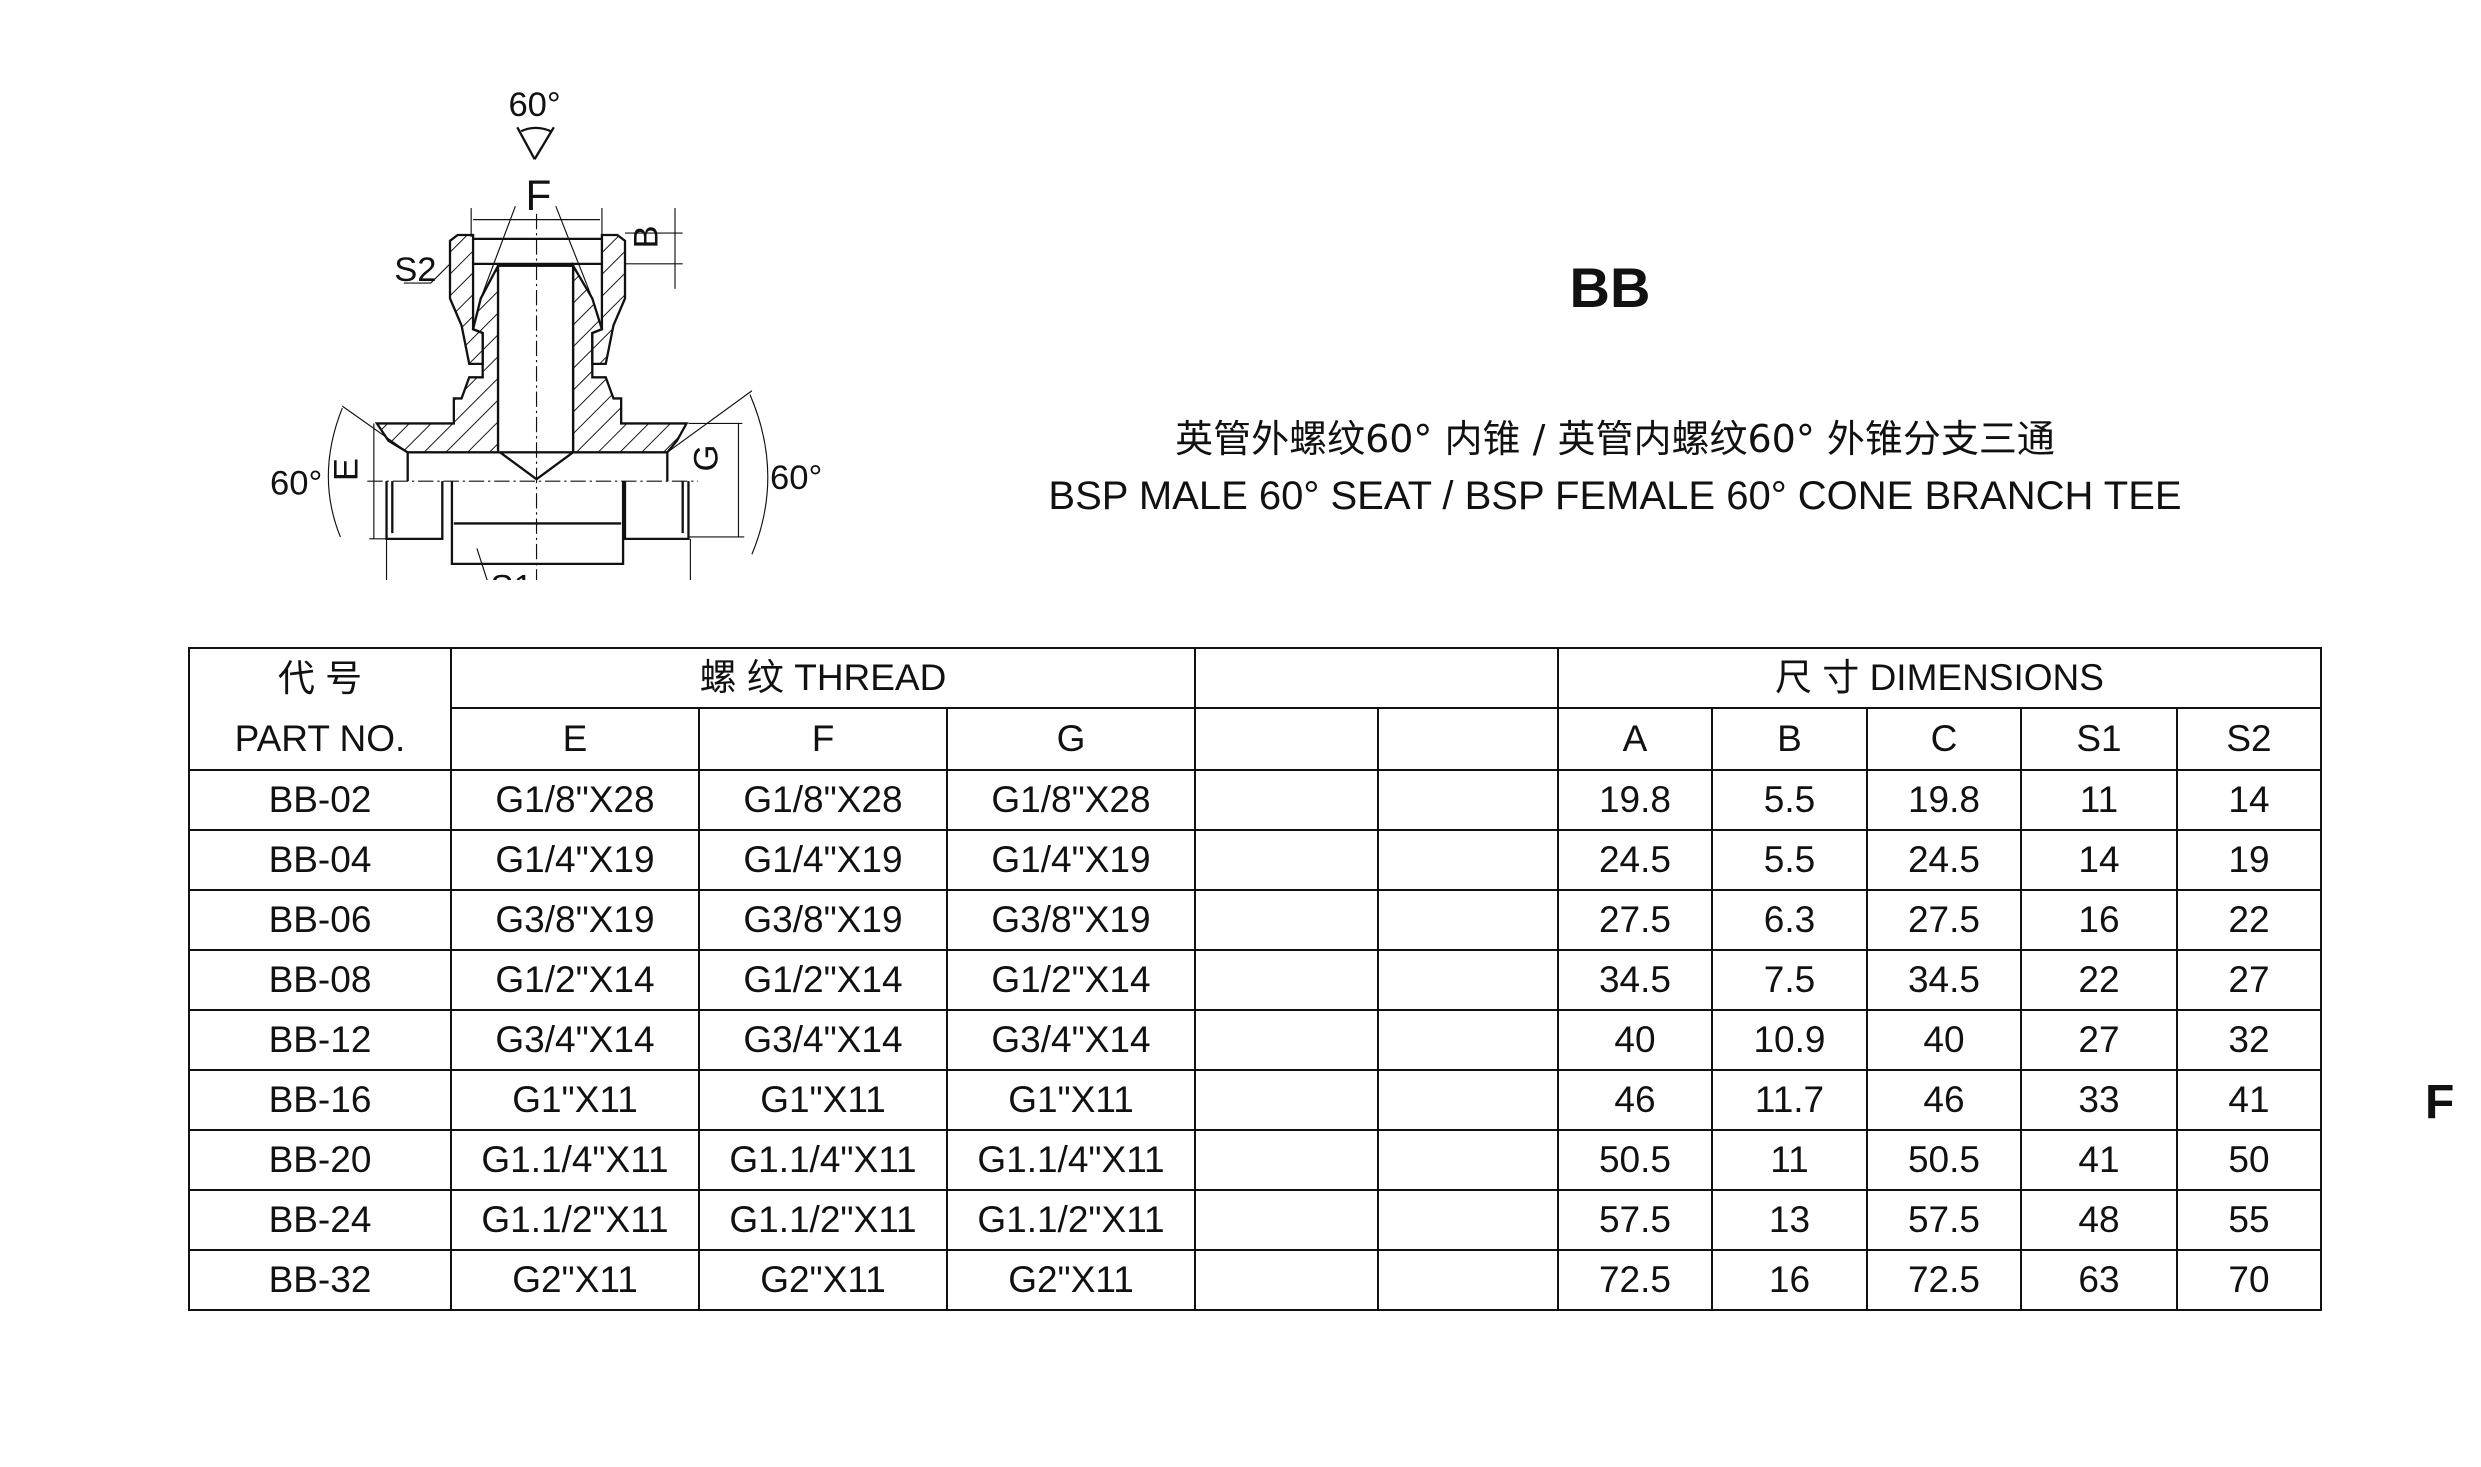 The width and height of the screenshot is (2481, 1467). Describe the element at coordinates (2249, 980) in the screenshot. I see `cell-s2: 27` at that location.